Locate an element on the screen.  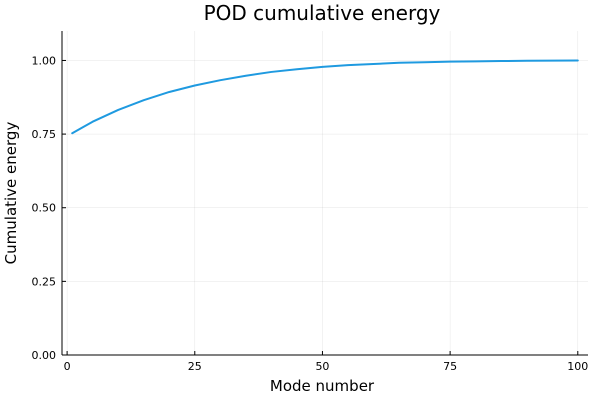
y-tick-label-3: 0.75 is located at coordinates (44, 134).